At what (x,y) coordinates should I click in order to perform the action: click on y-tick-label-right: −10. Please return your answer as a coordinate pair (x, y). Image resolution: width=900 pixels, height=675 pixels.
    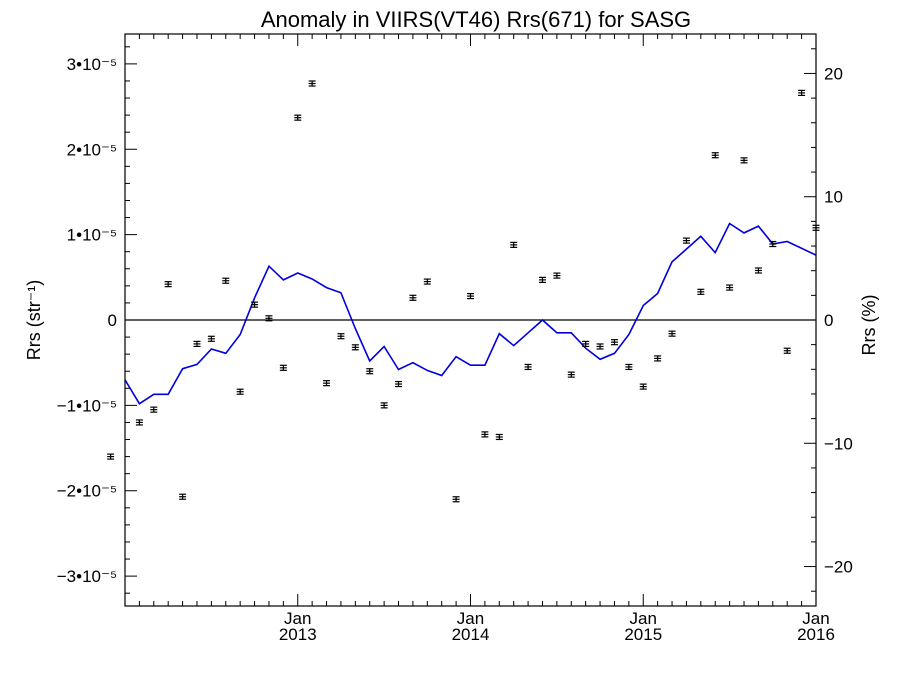
    Looking at the image, I should click on (838, 443).